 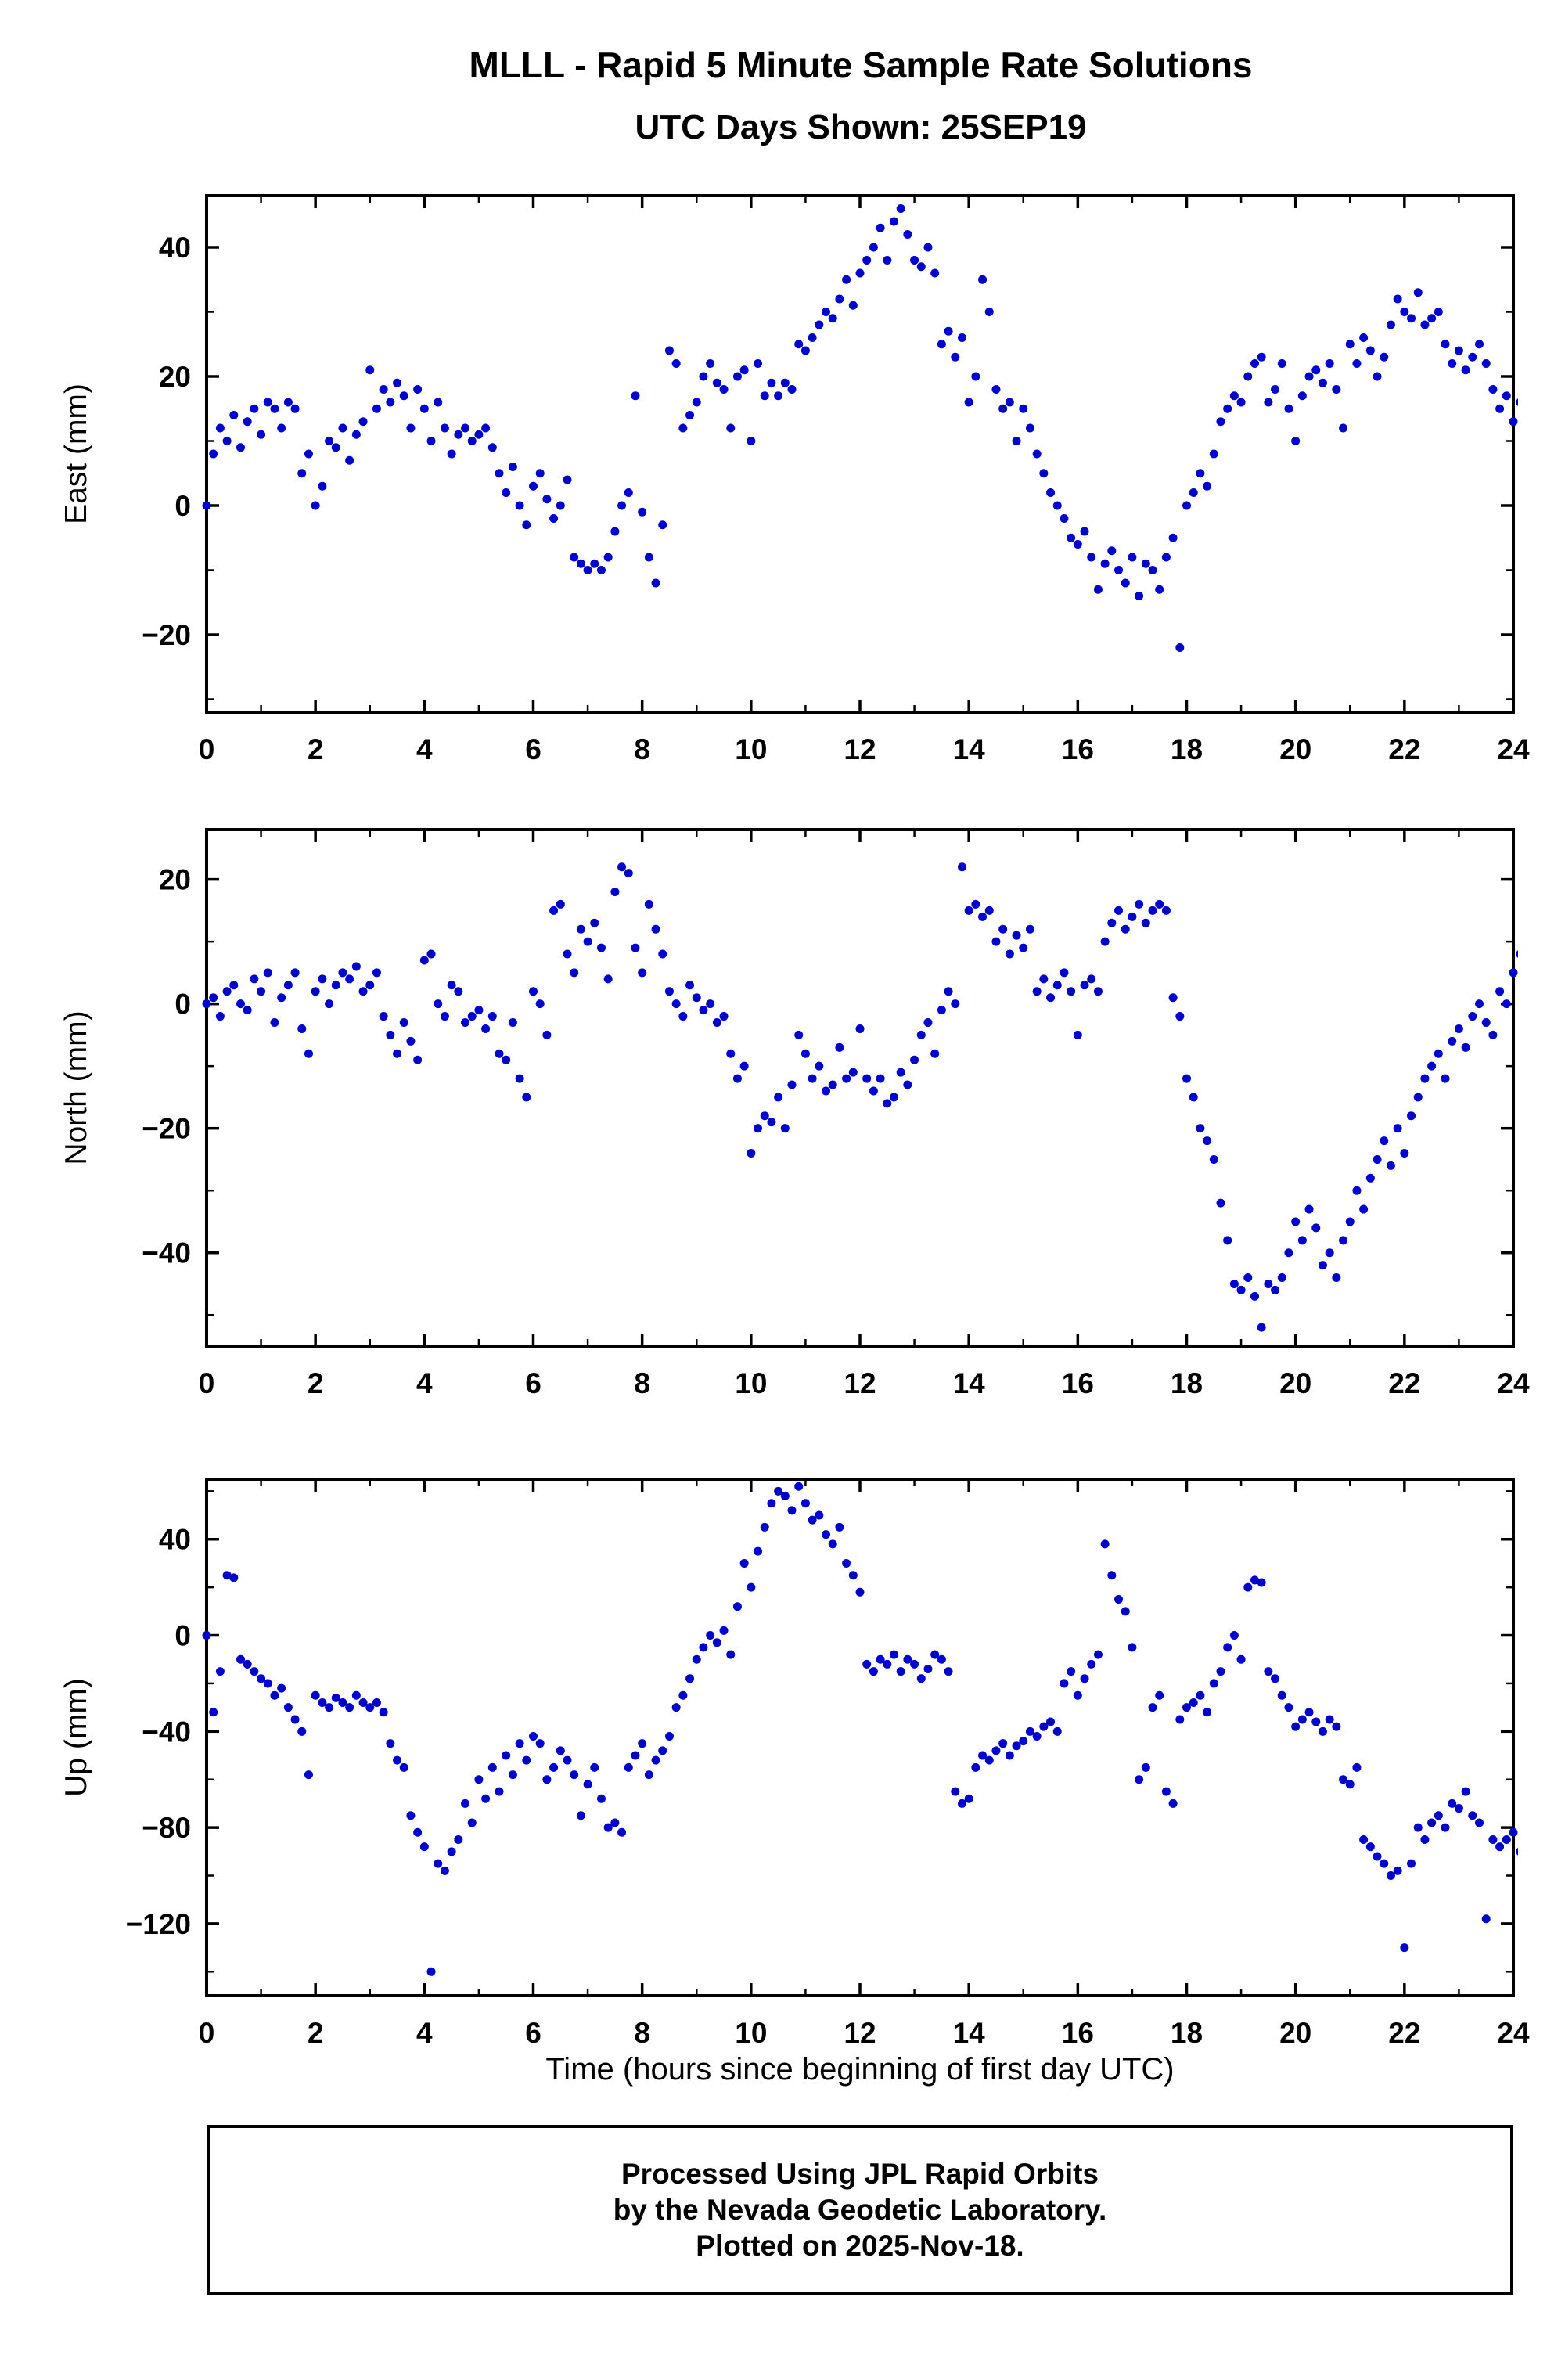 I want to click on y-axis-title: Up (mm), so click(x=76, y=1737).